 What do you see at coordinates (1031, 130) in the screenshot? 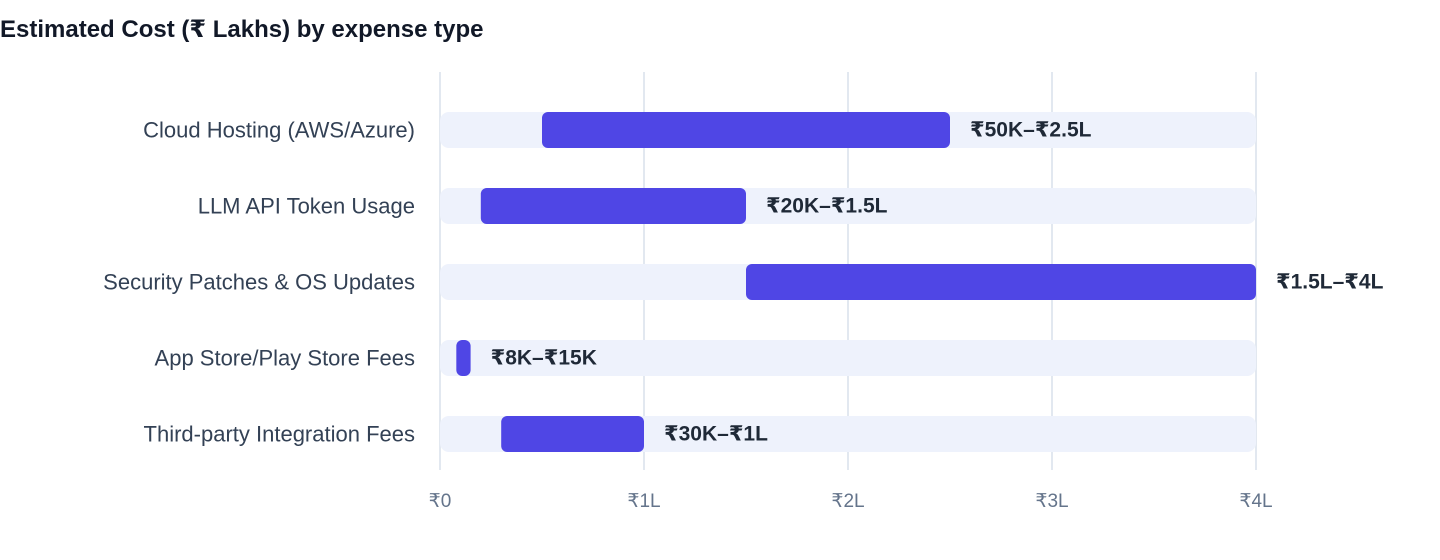
I see `value-label: ₹50K–₹2.5L` at bounding box center [1031, 130].